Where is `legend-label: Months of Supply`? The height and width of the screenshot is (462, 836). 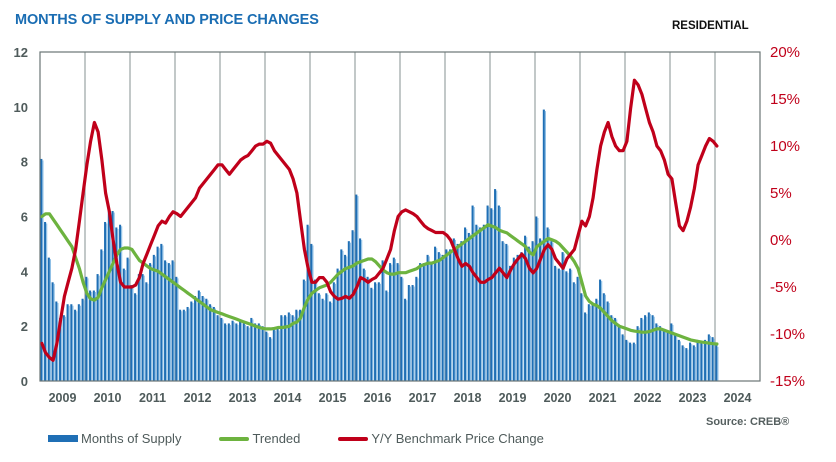
legend-label: Months of Supply is located at coordinates (131, 438).